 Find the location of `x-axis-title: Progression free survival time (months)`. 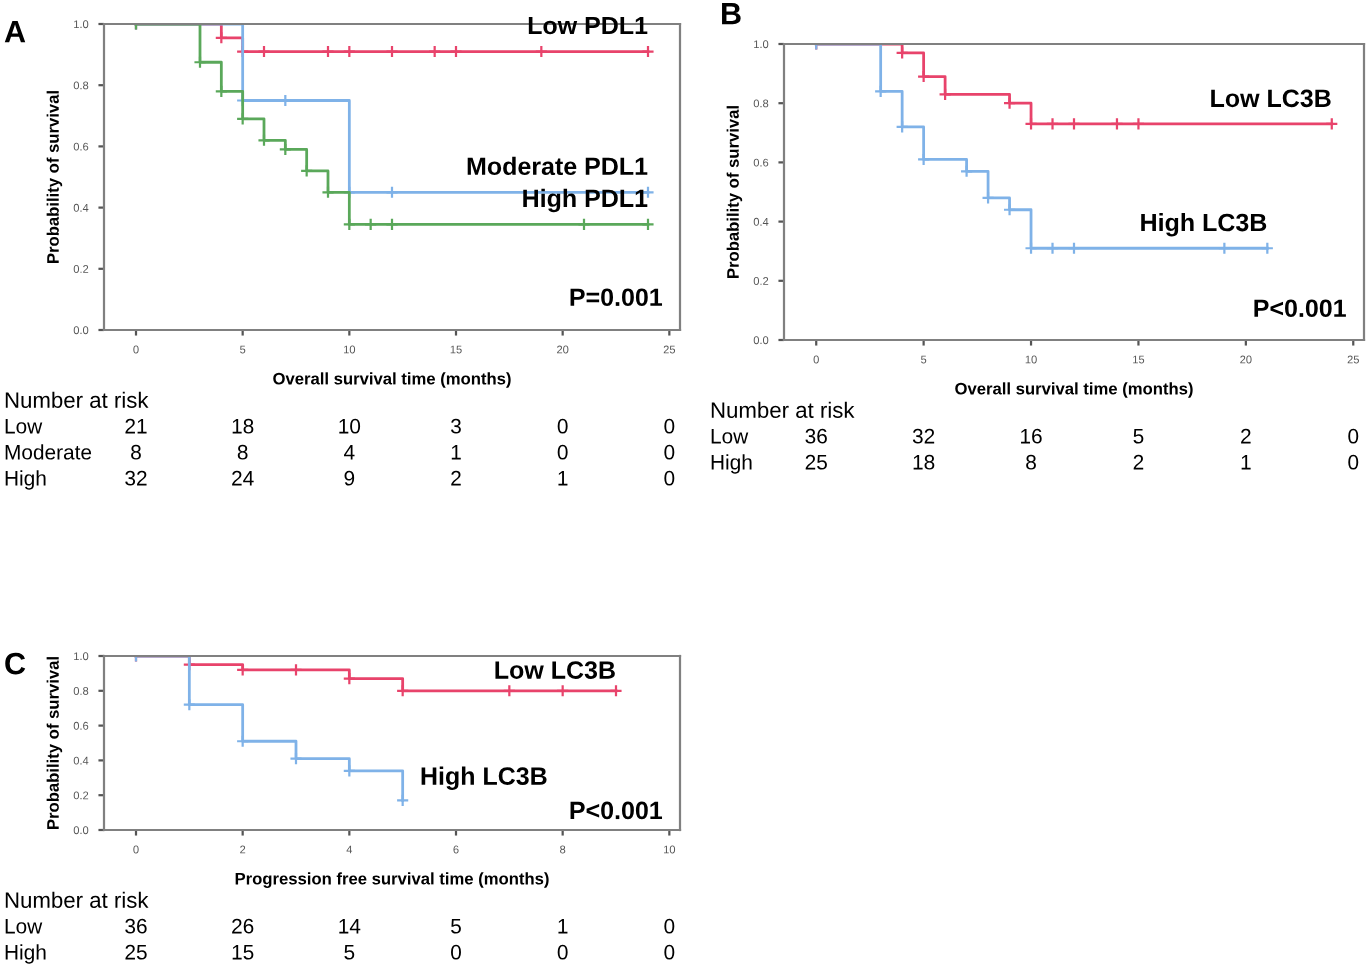

x-axis-title: Progression free survival time (months) is located at coordinates (392, 880).